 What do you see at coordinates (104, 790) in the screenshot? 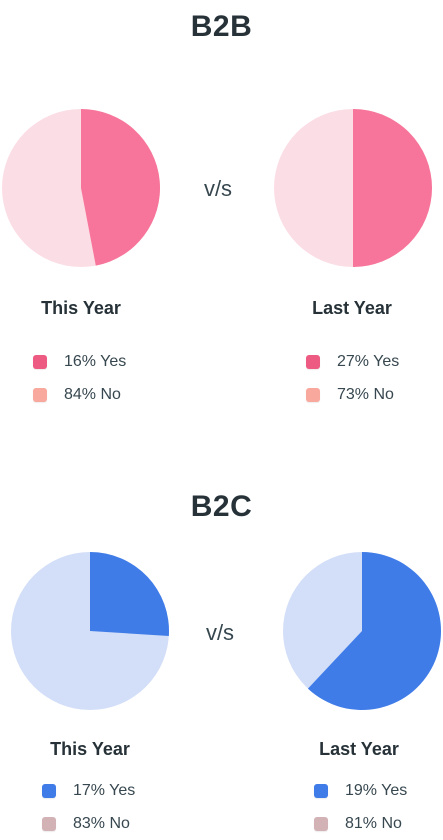
I see `legend-label-yes: 17% Yes` at bounding box center [104, 790].